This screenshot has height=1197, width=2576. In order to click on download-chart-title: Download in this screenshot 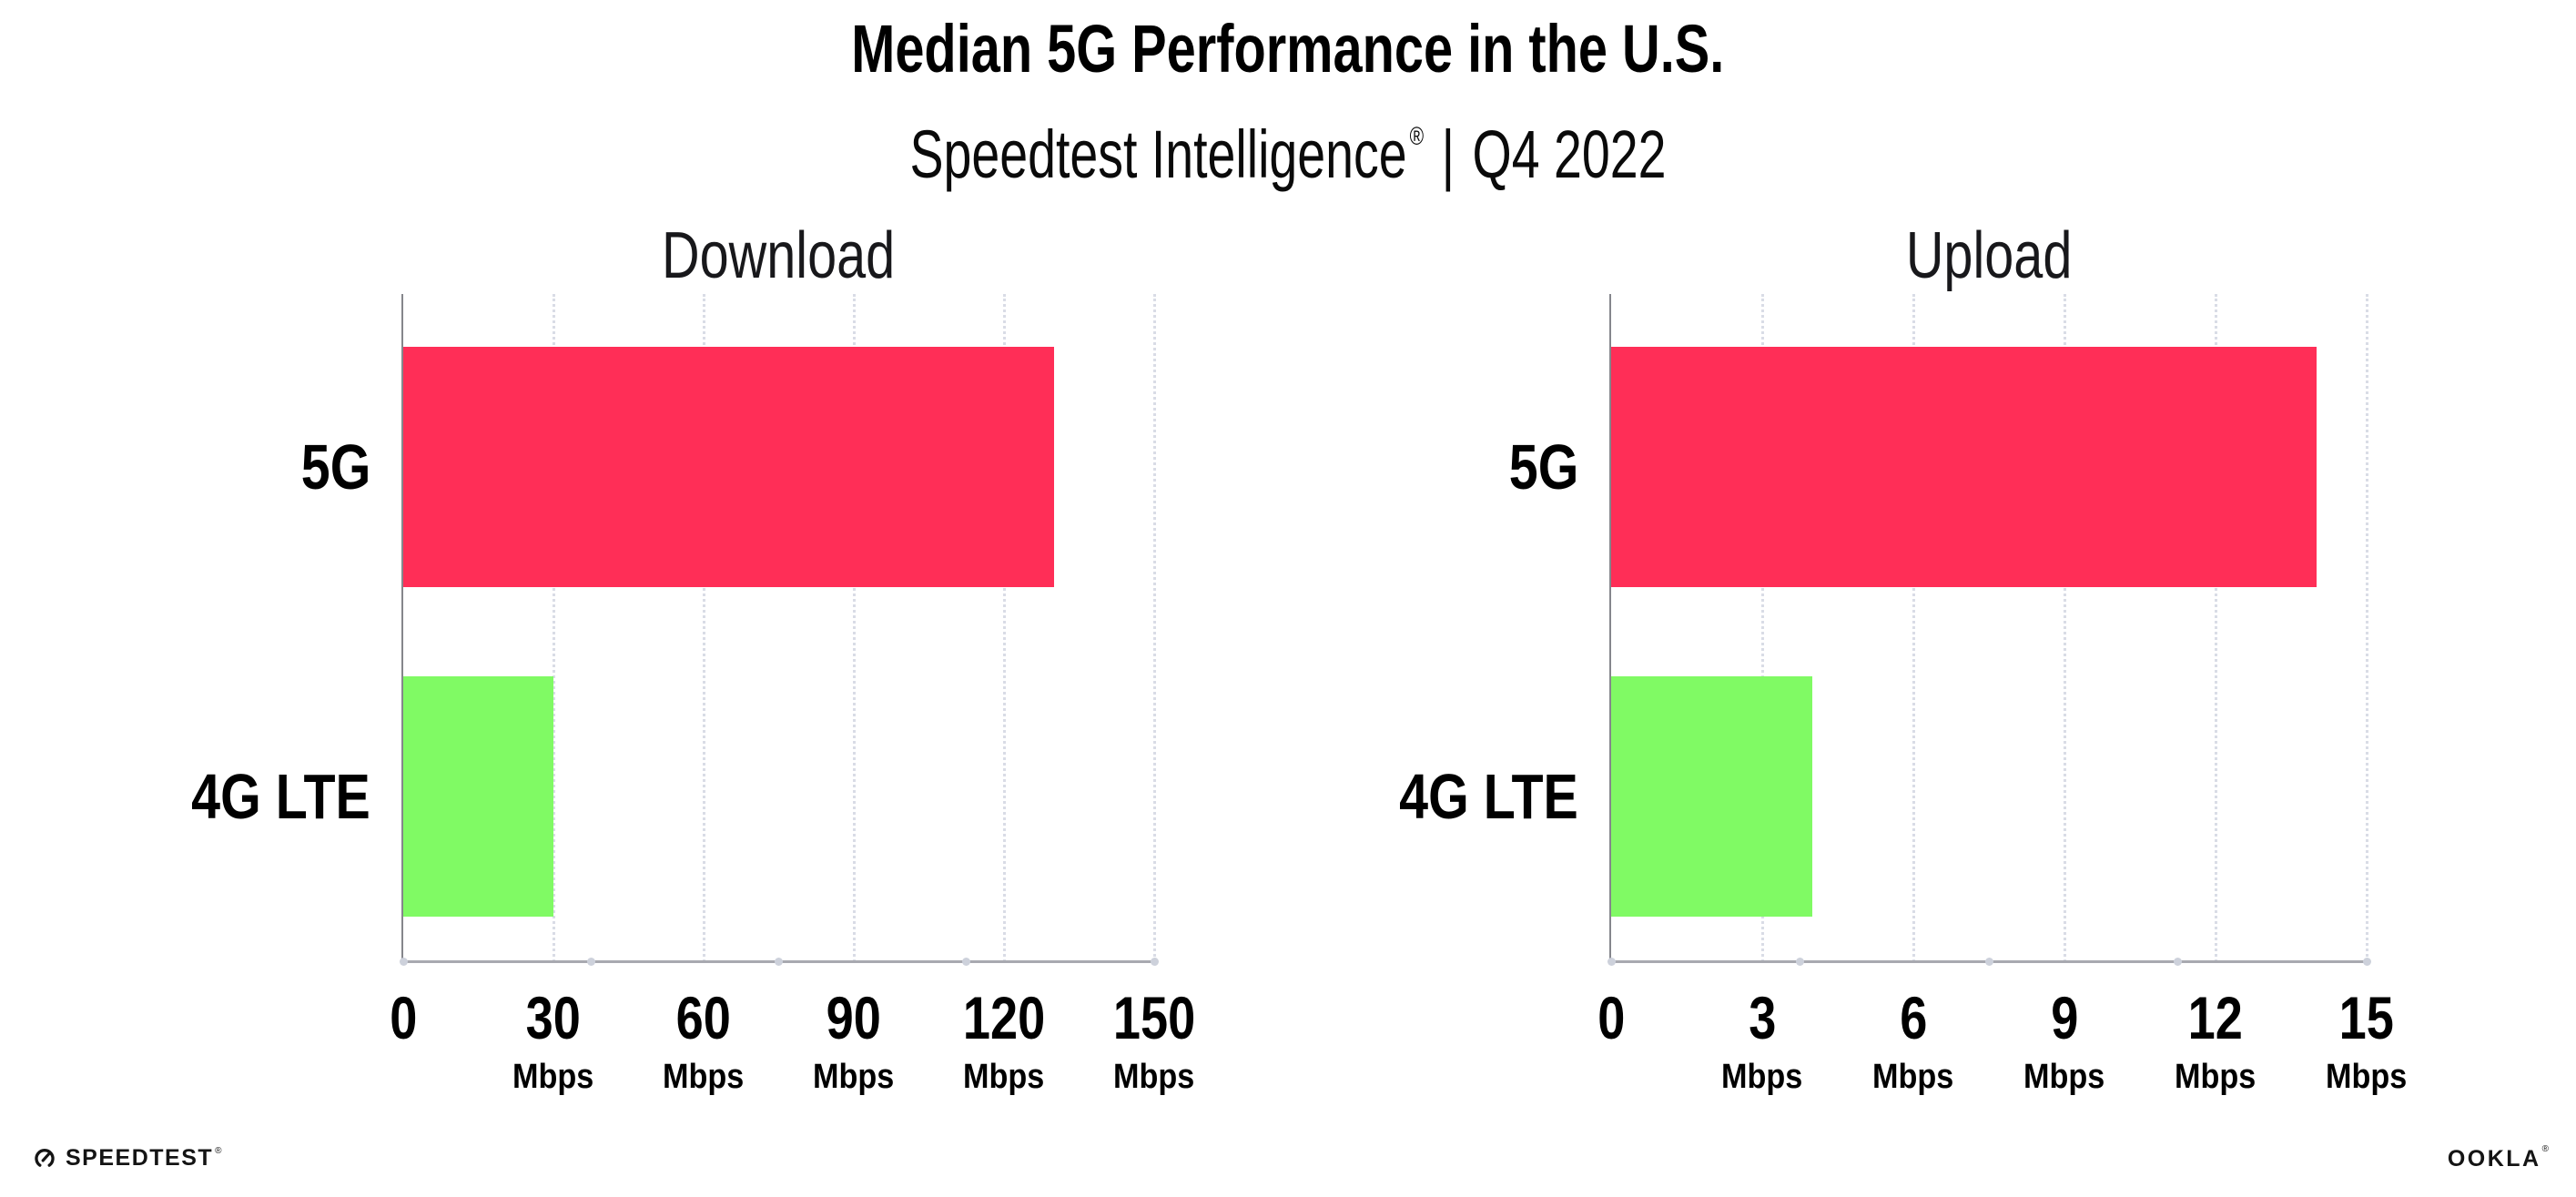, I will do `click(778, 256)`.